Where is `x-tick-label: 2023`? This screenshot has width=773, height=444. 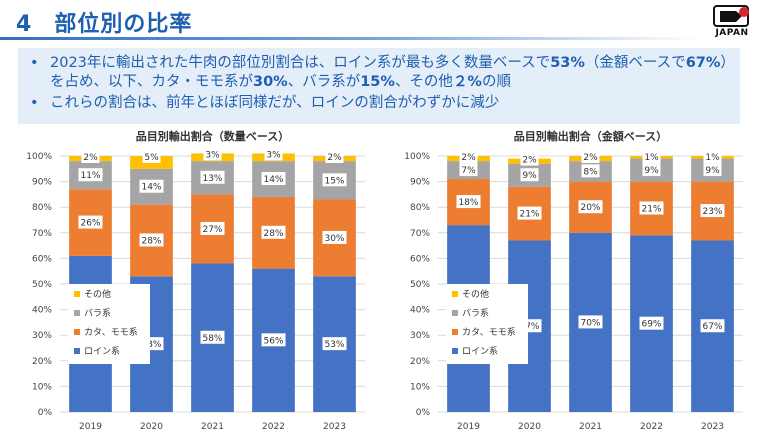 x-tick-label: 2023 is located at coordinates (712, 427).